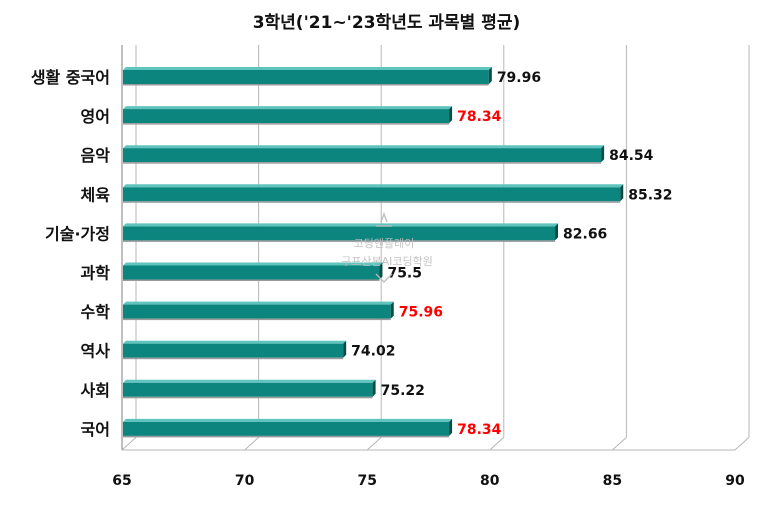 Image resolution: width=773 pixels, height=508 pixels. What do you see at coordinates (95, 390) in the screenshot?
I see `category-label: 사회` at bounding box center [95, 390].